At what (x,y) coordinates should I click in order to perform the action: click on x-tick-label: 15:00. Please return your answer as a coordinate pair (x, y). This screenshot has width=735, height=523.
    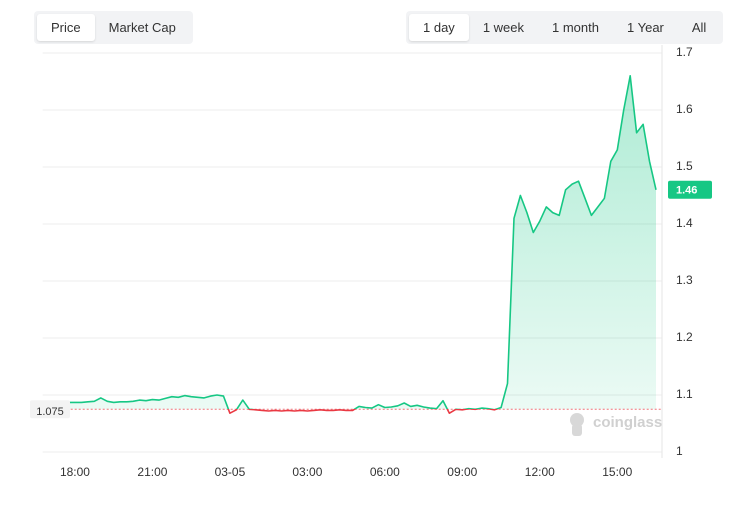
    Looking at the image, I should click on (617, 472).